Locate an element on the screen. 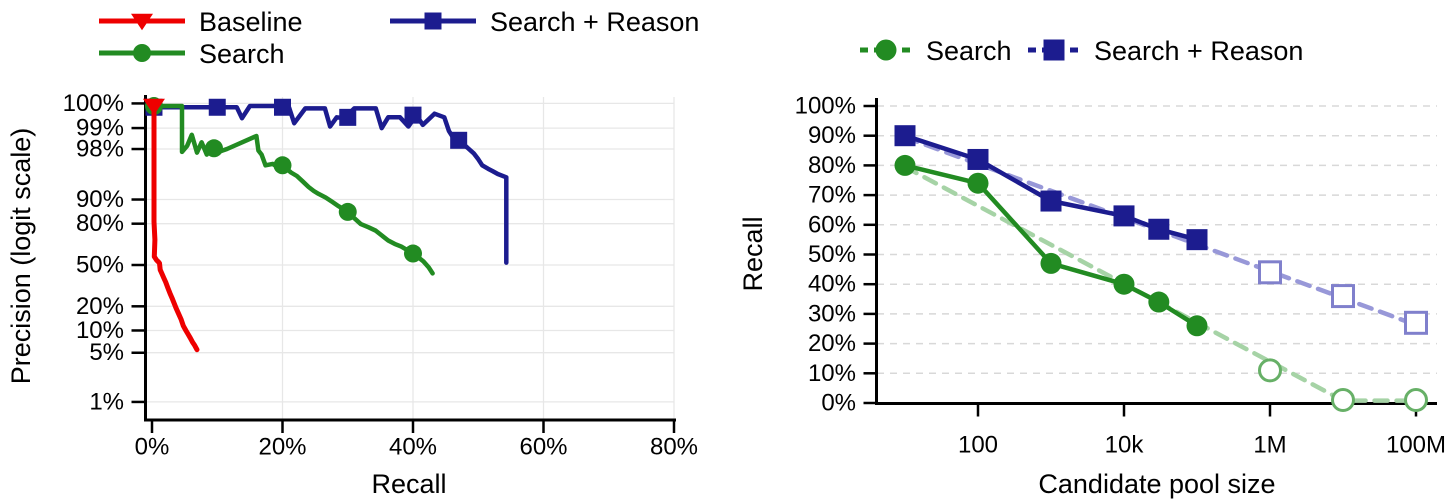  x-axis-label: Candidate pool size is located at coordinates (1156, 484).